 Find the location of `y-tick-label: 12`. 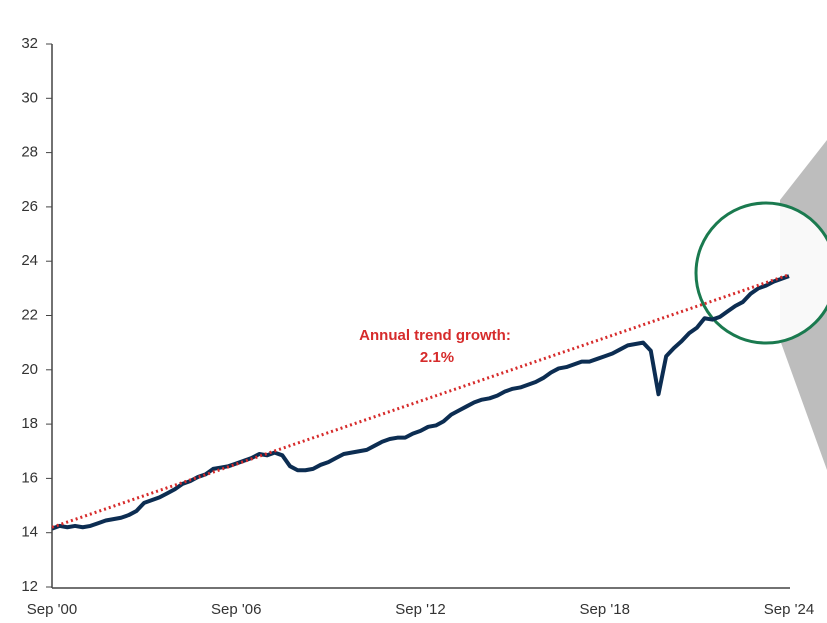

y-tick-label: 12 is located at coordinates (29, 586).